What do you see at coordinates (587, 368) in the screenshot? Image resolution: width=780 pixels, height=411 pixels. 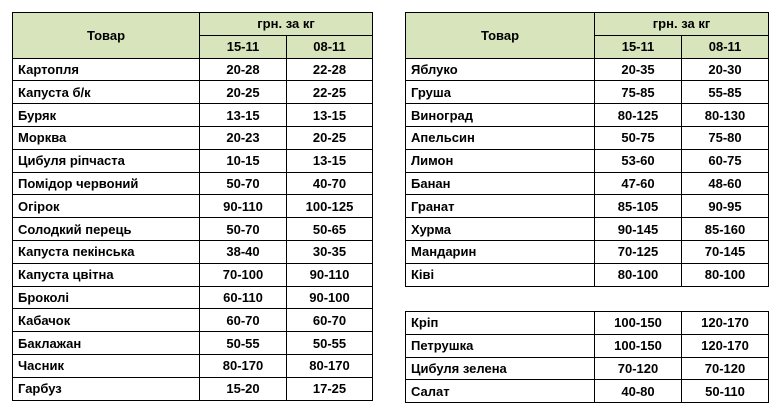 I see `table-row: Цибуля зелена 70-120 70-120` at bounding box center [587, 368].